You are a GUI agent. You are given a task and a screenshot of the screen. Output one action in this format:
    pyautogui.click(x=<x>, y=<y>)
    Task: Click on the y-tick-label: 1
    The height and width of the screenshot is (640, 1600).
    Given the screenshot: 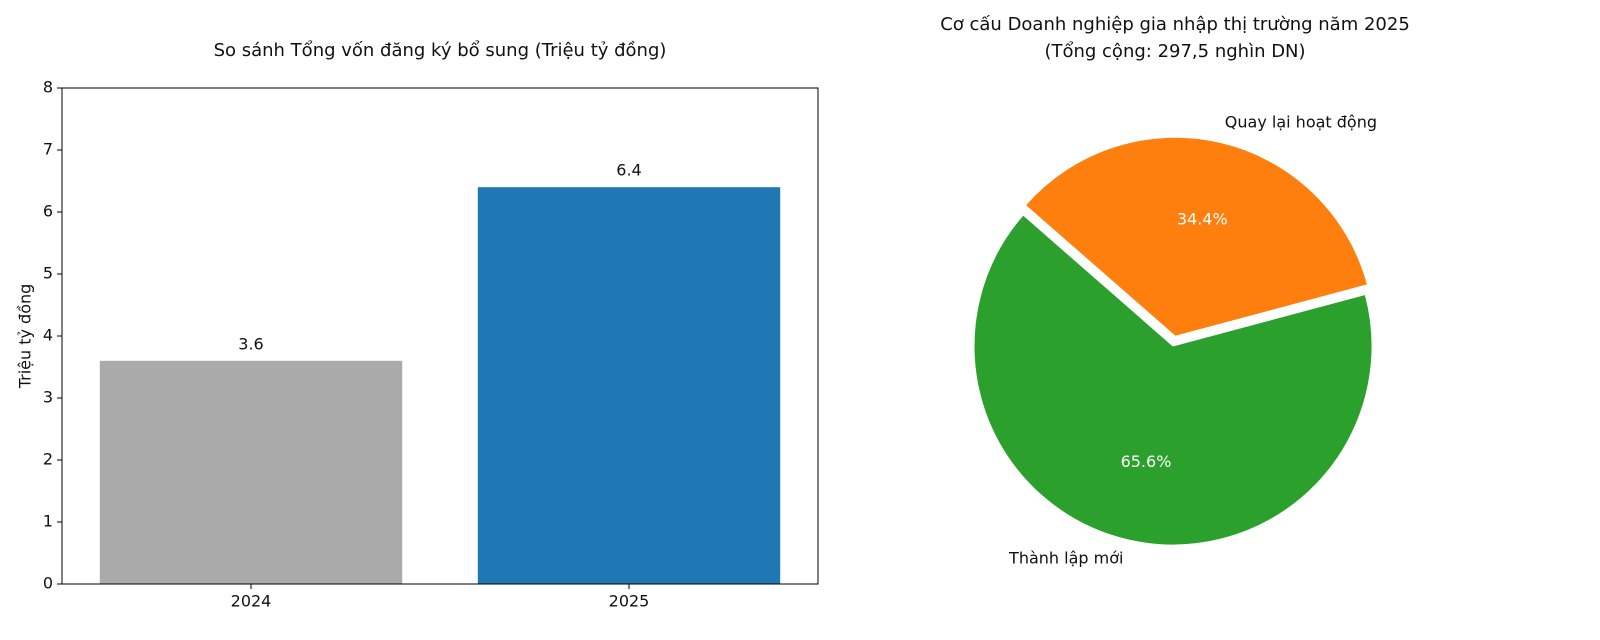 What is the action you would take?
    pyautogui.click(x=48, y=521)
    